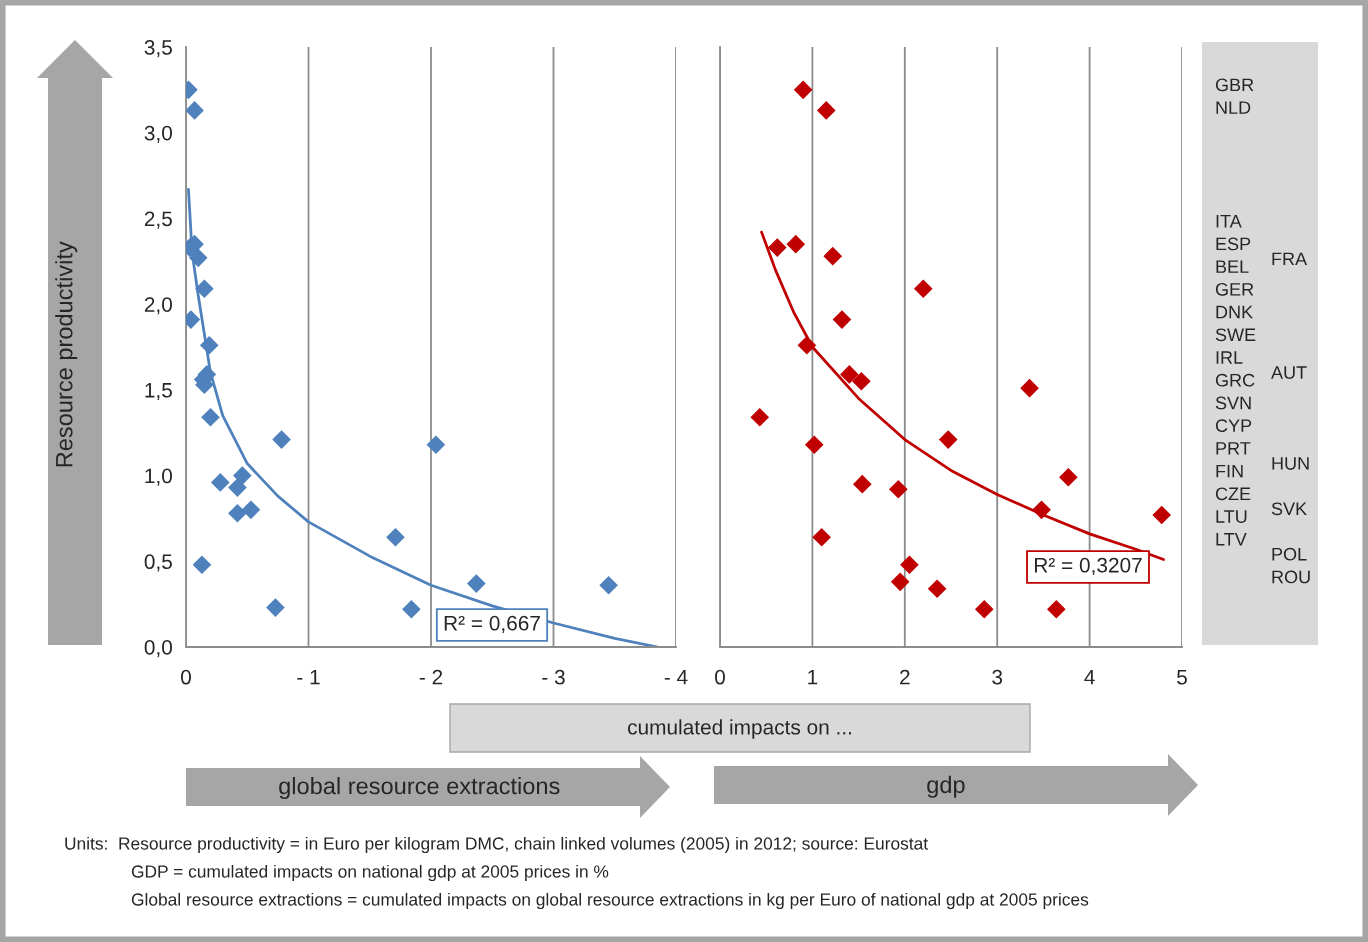  Describe the element at coordinates (610, 901) in the screenshot. I see `text: Global resource extractions = cumulated impacts on global resource extractions in kg per Euro of national gdp at 2005 prices` at that location.